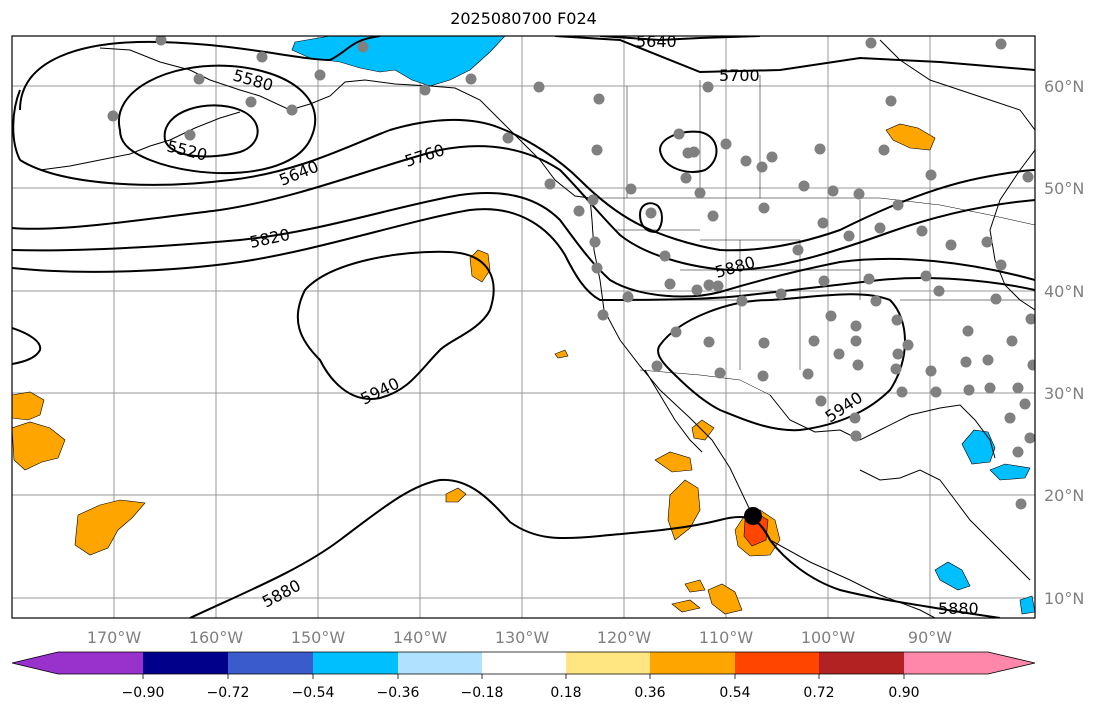  I want to click on colorbar-tick-label: −0.90, so click(143, 693).